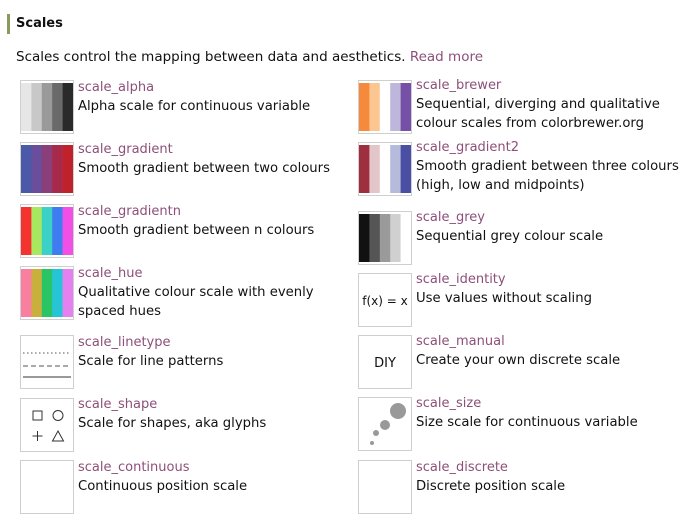 The image size is (699, 527). I want to click on scale-link: scale_continuous, so click(134, 467).